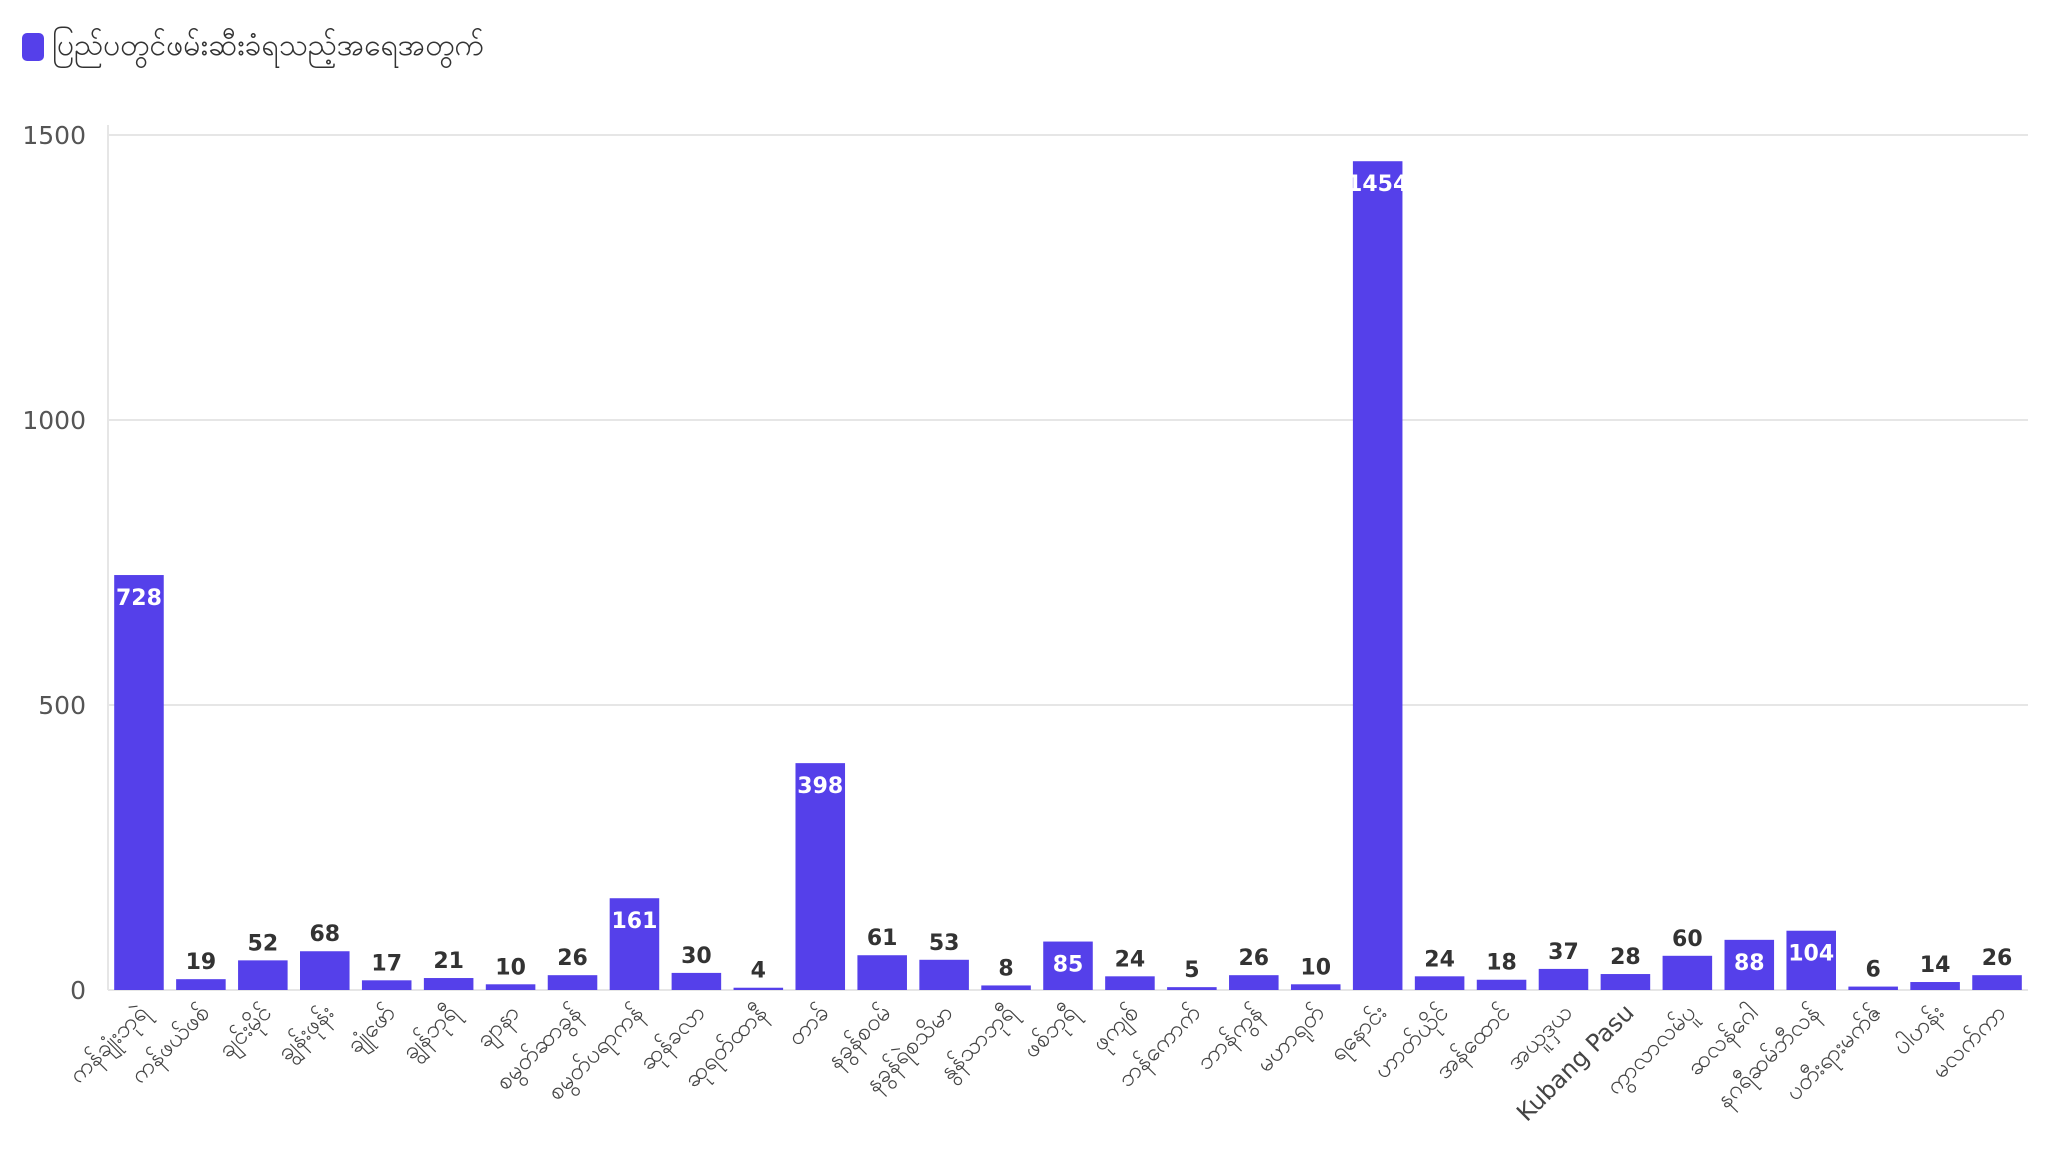 The height and width of the screenshot is (1174, 2048). Describe the element at coordinates (386, 963) in the screenshot. I see `data-label: 17` at that location.